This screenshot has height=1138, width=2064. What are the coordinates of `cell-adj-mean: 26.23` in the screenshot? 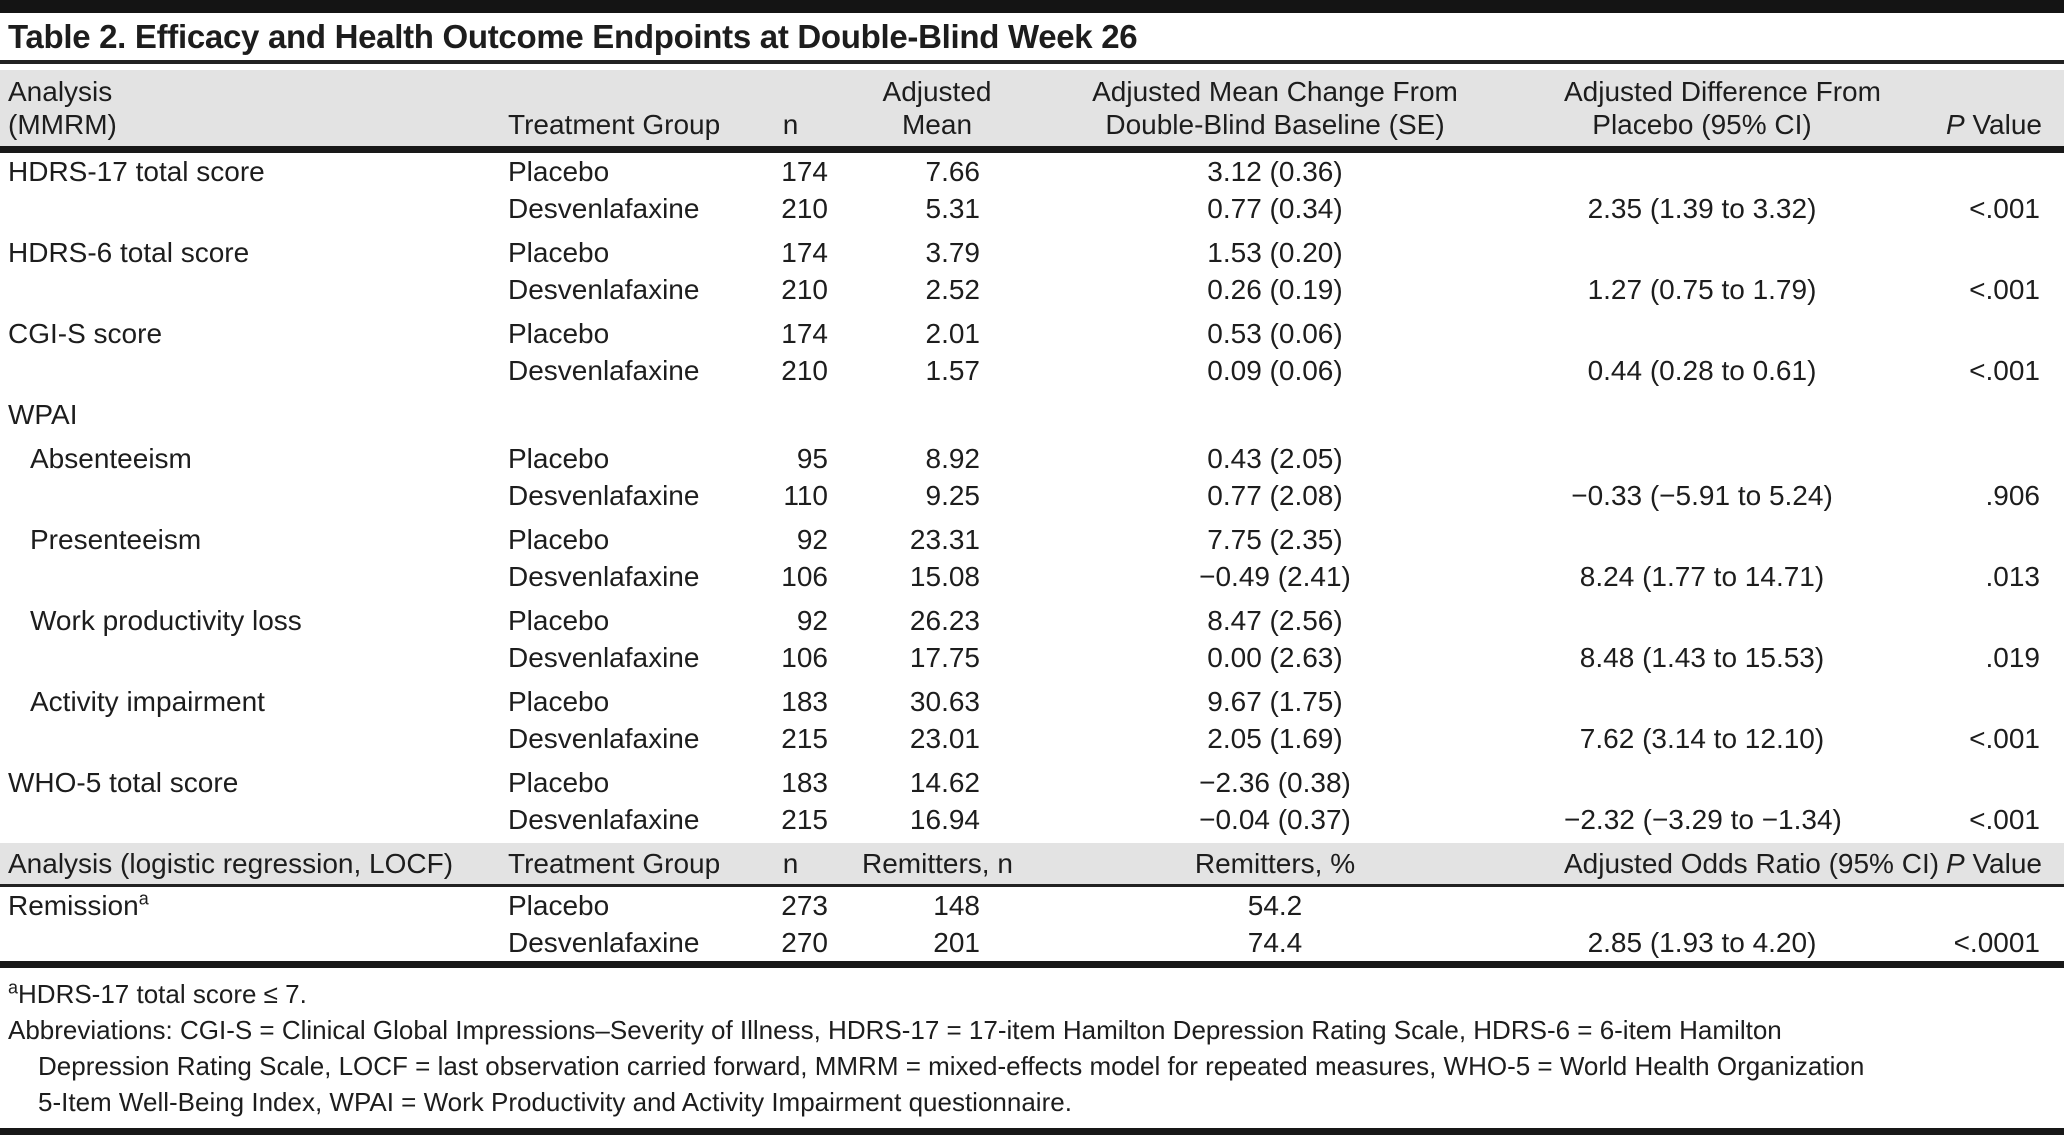 It's located at (944, 620).